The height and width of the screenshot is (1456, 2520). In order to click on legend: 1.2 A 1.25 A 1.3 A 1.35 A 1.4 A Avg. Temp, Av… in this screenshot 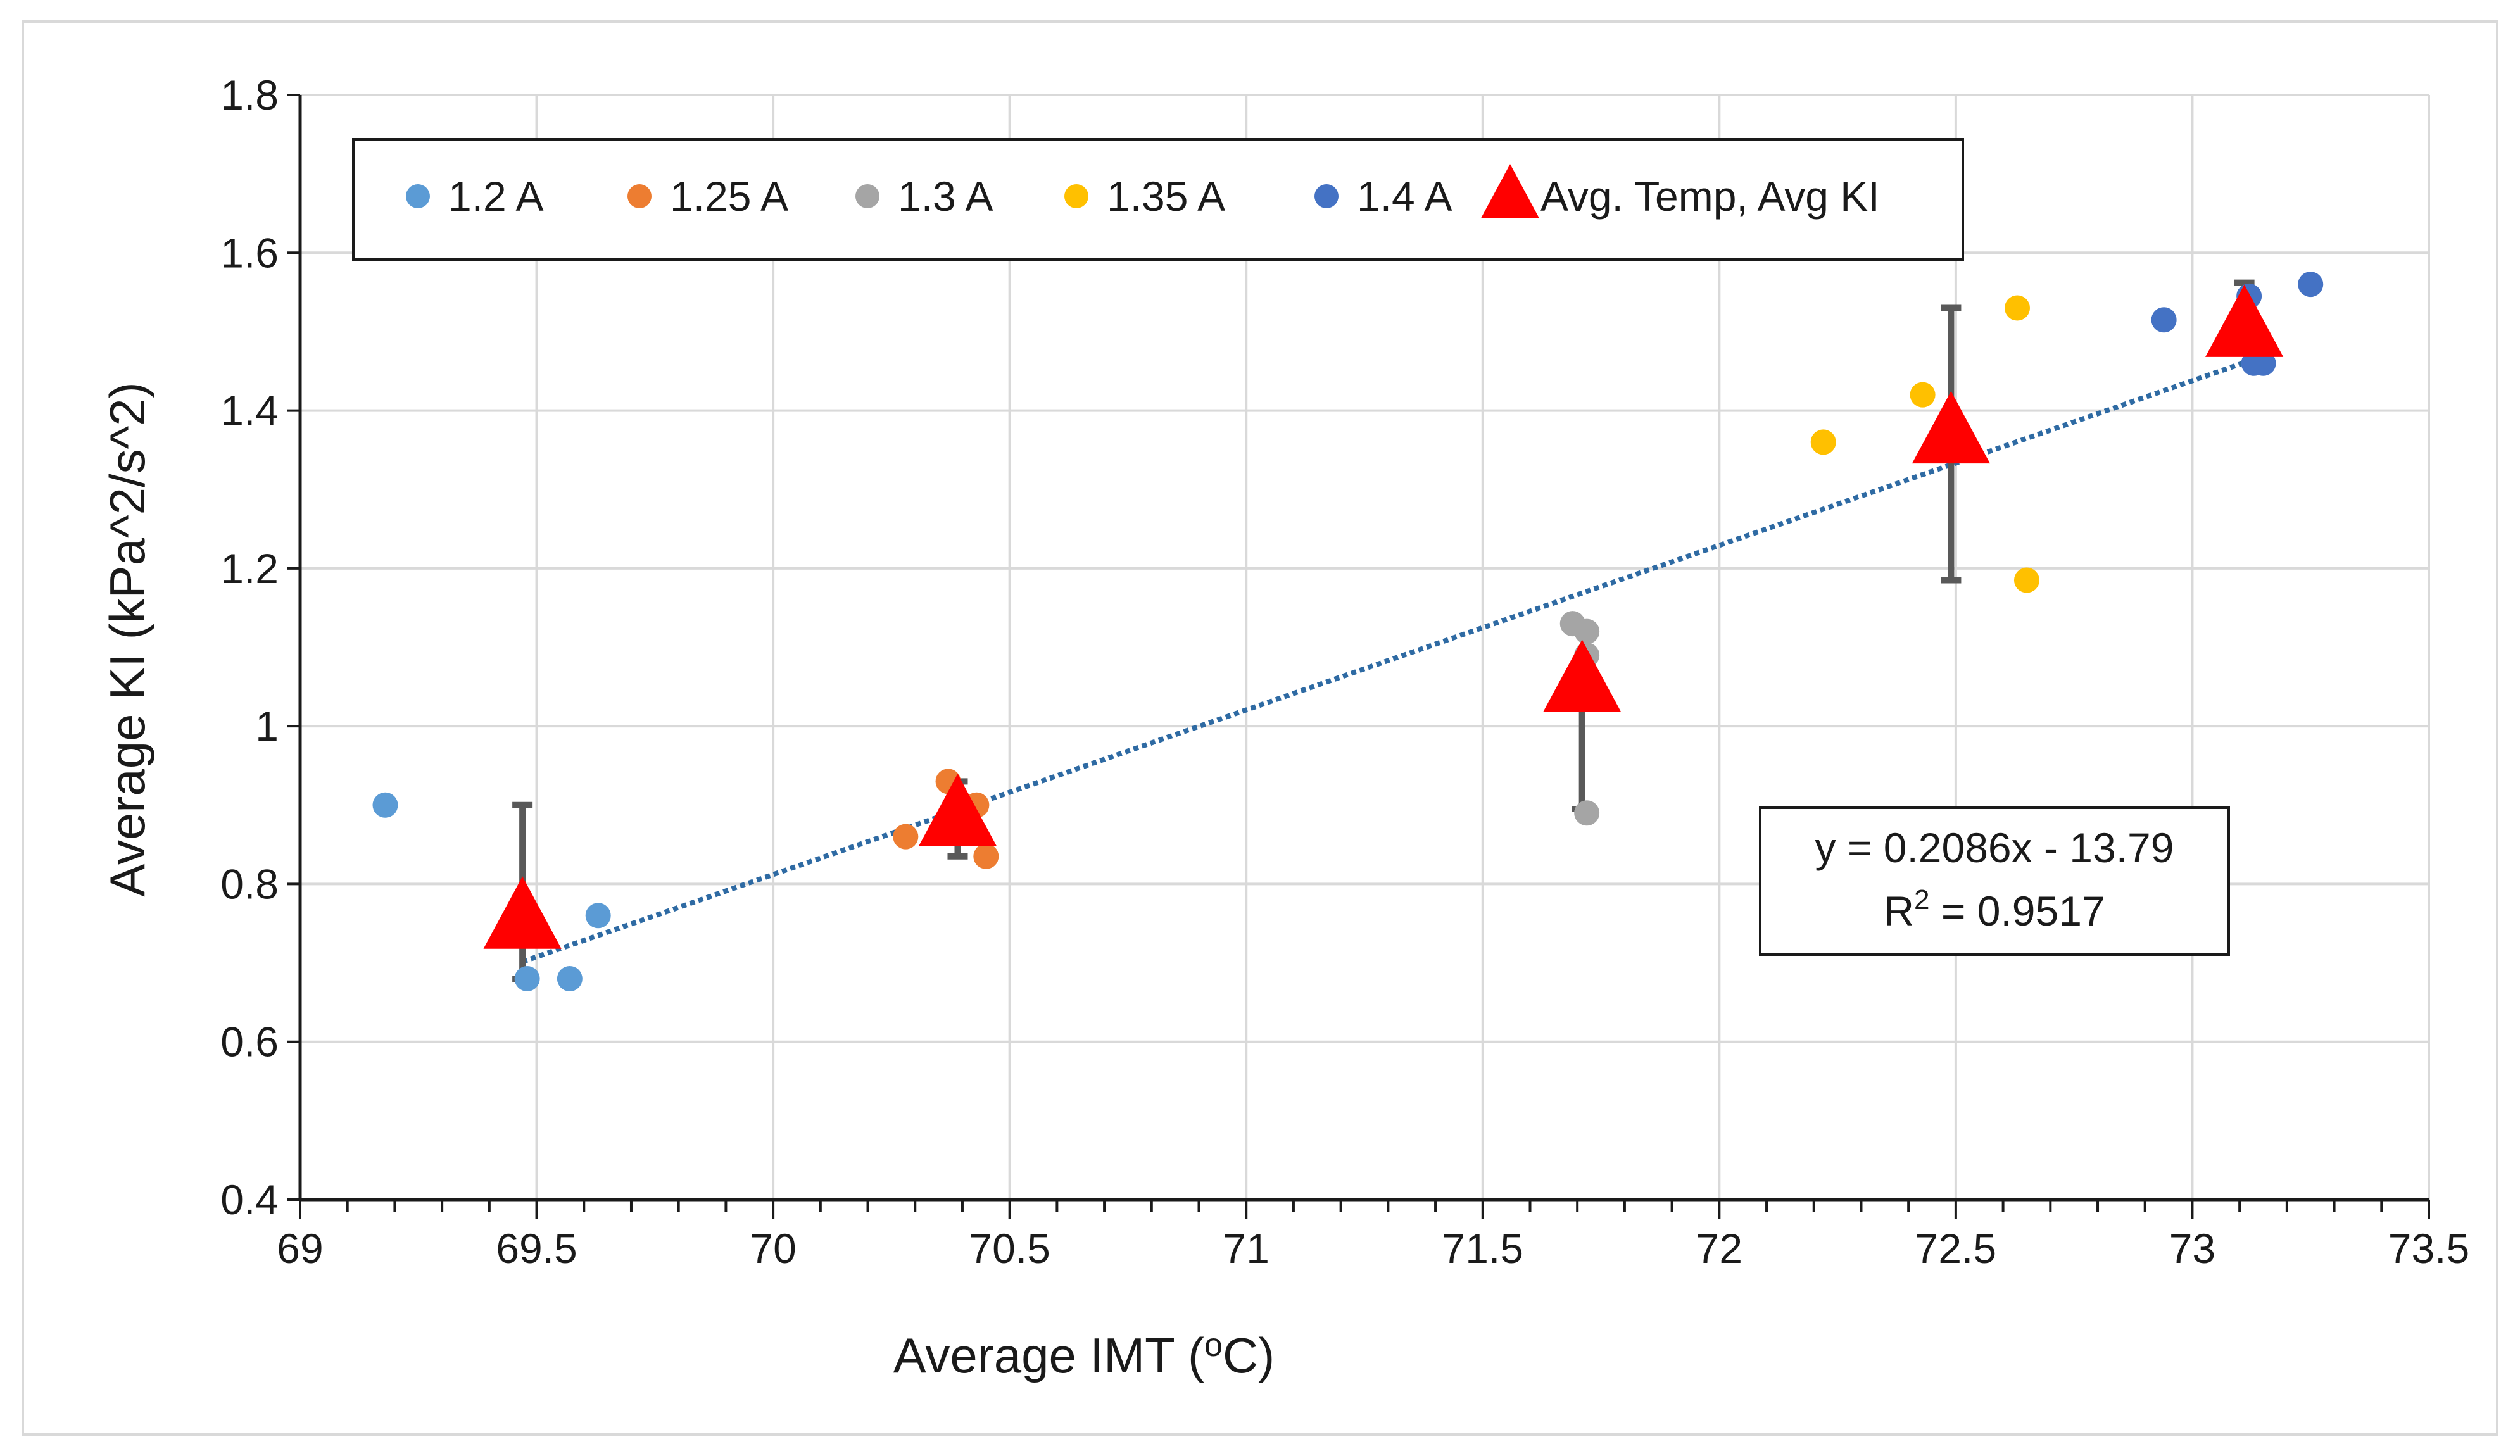, I will do `click(1158, 199)`.